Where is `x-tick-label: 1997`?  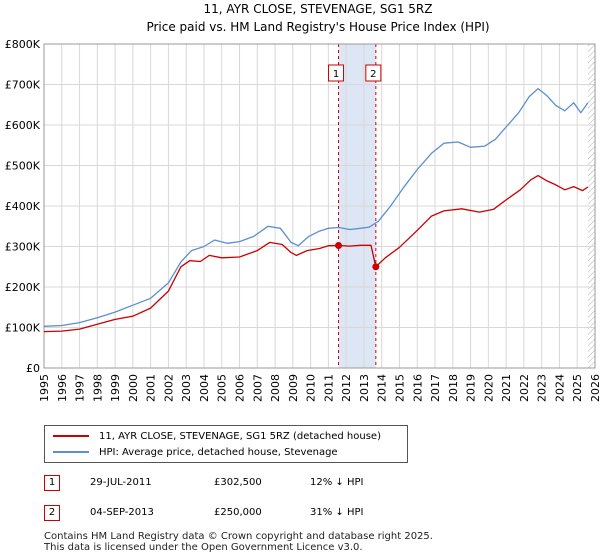 x-tick-label: 1997 is located at coordinates (80, 388).